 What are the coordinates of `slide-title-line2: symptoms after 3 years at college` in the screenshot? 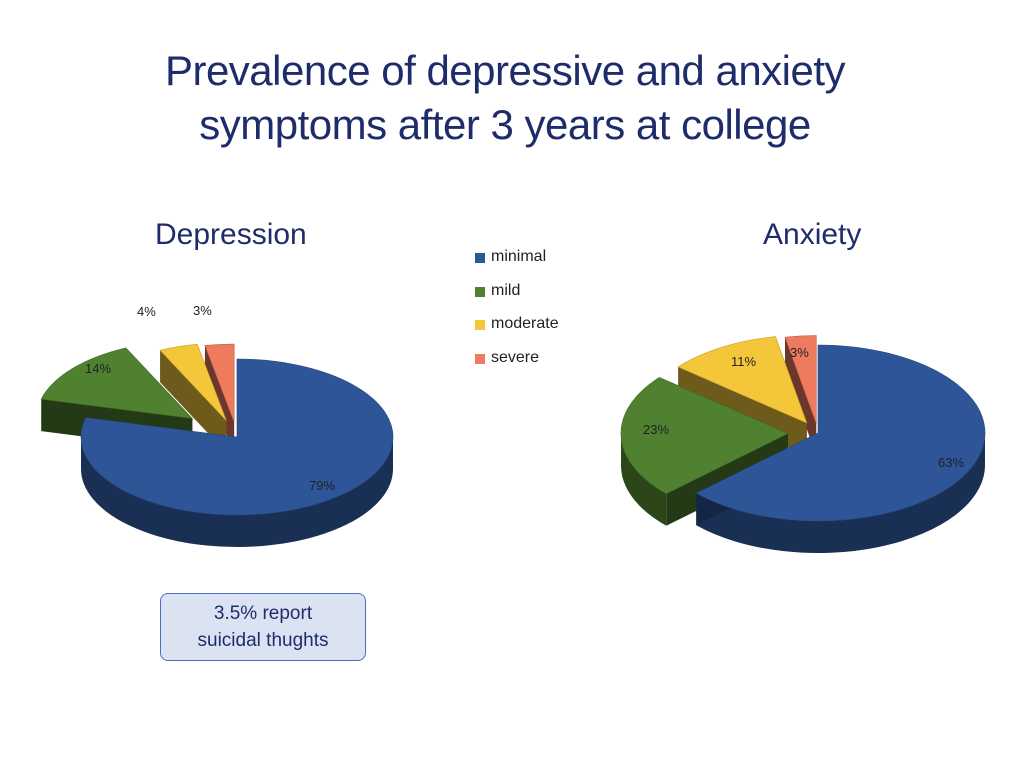 It's located at (505, 124).